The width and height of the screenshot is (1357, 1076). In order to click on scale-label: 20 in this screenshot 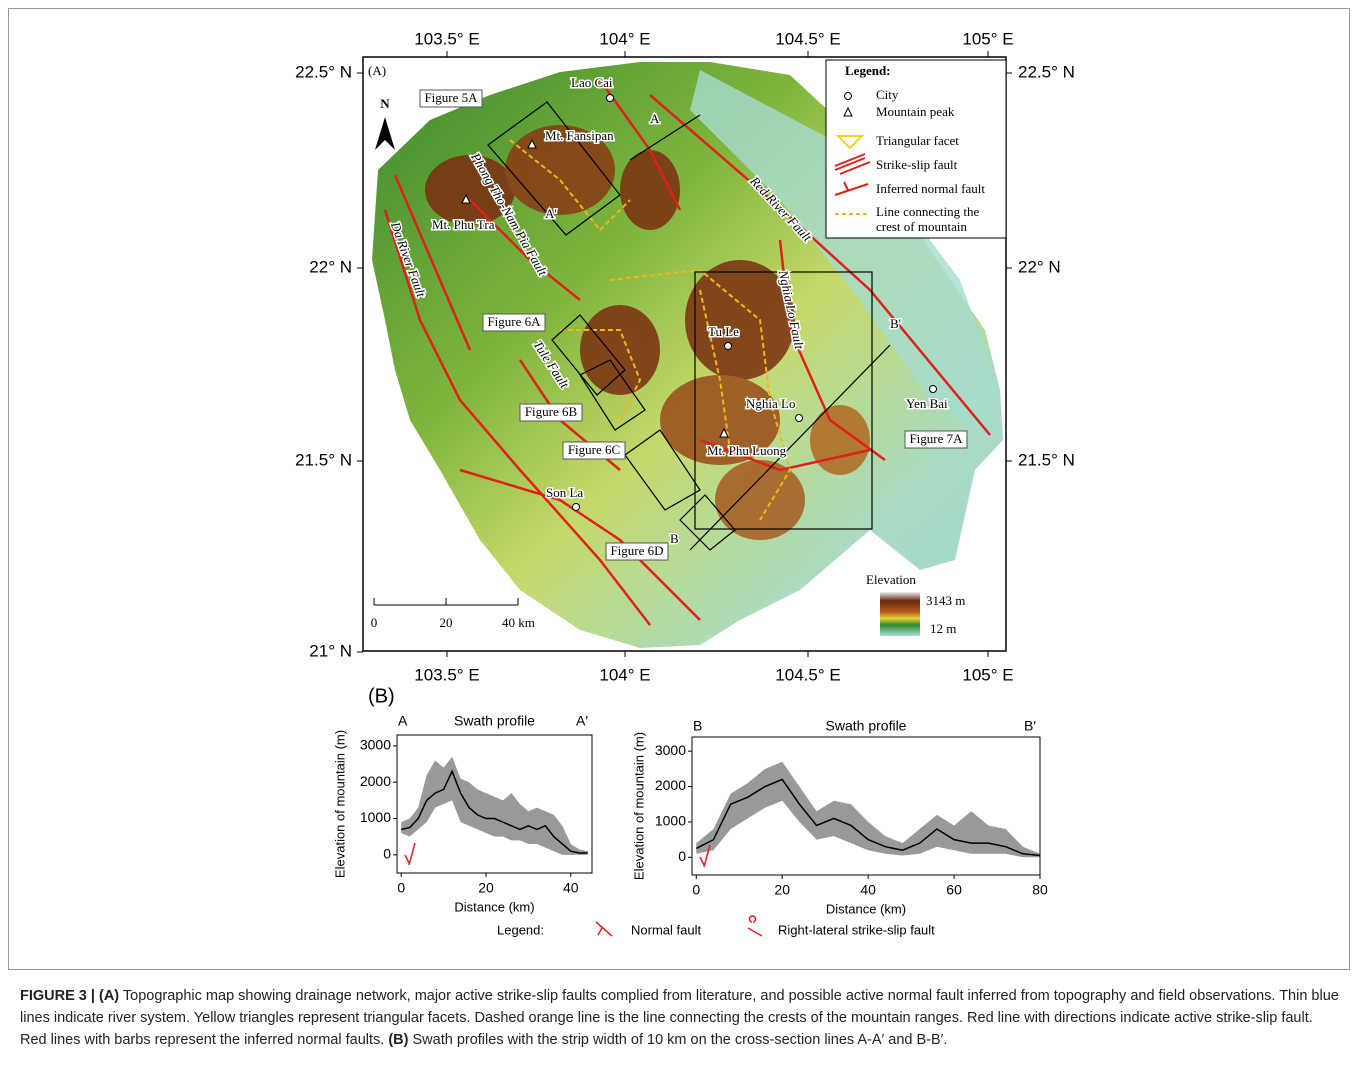, I will do `click(446, 622)`.